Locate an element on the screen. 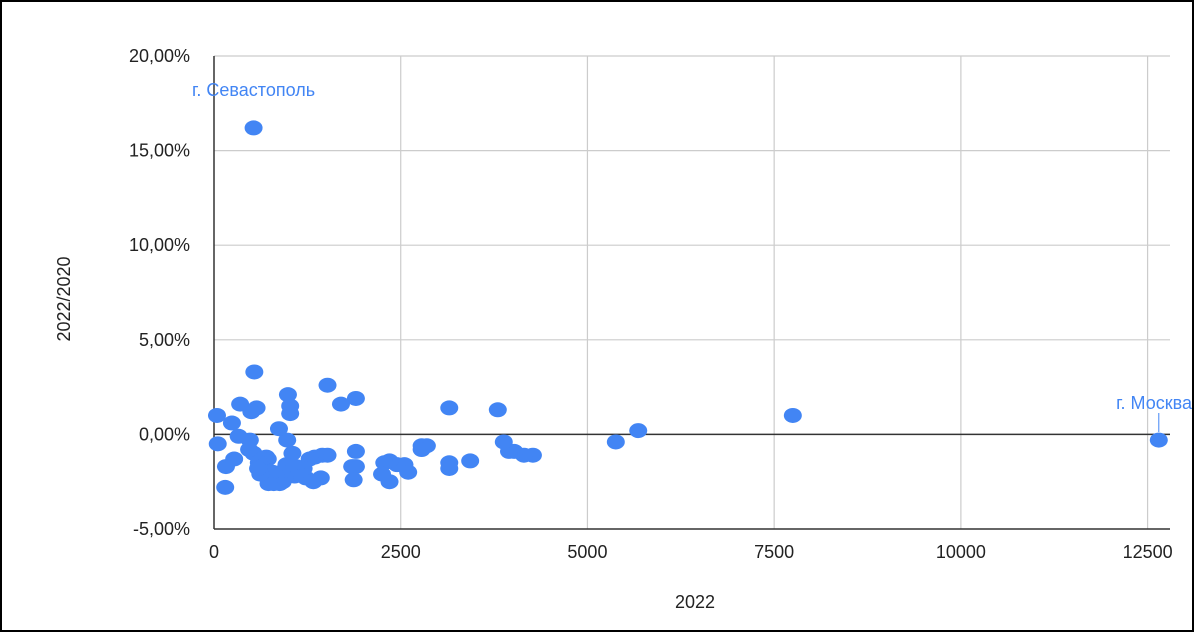  x-tick-label: 5000 is located at coordinates (587, 552).